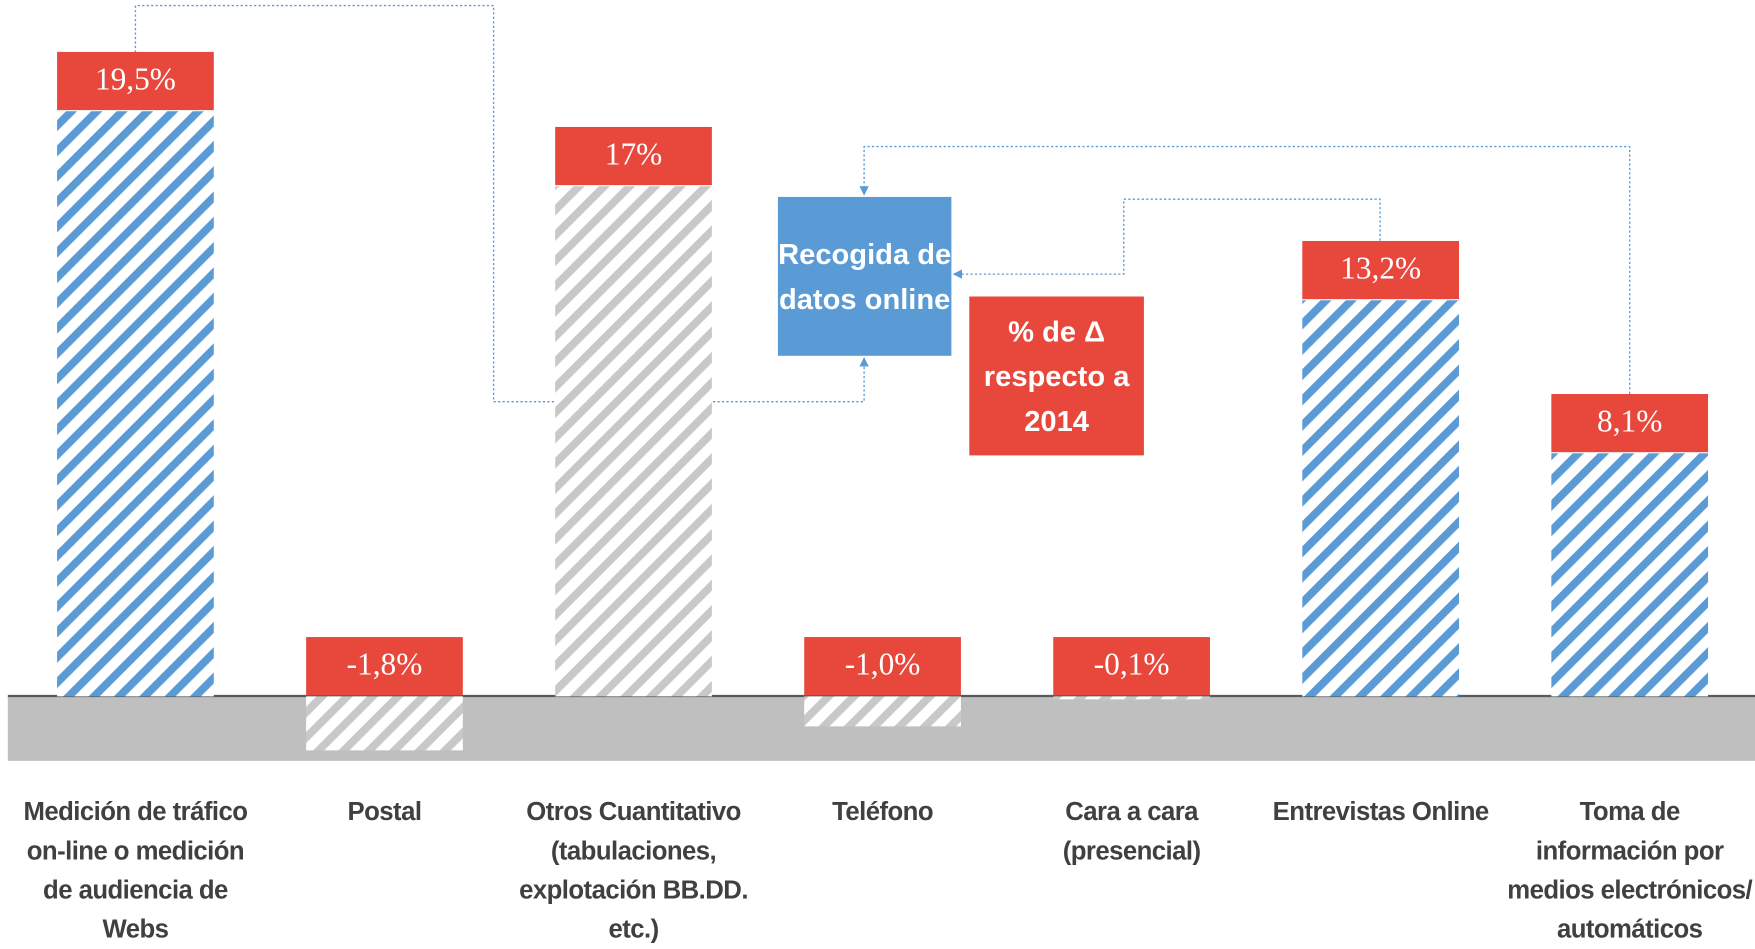  Describe the element at coordinates (1629, 420) in the screenshot. I see `value-label: 8,1%` at that location.